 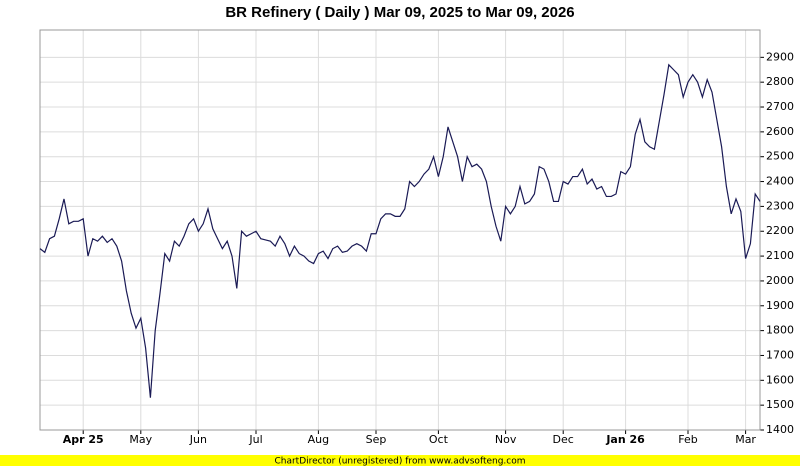 What do you see at coordinates (780, 56) in the screenshot?
I see `y-tick-label: 2900` at bounding box center [780, 56].